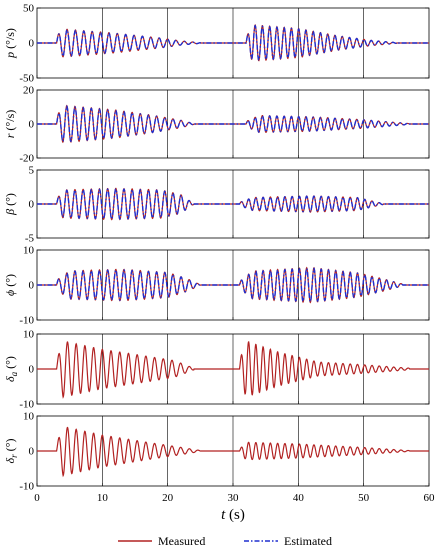 This screenshot has height=555, width=438. I want to click on panel-beta: -5 0 5 β (°), so click(216, 205).